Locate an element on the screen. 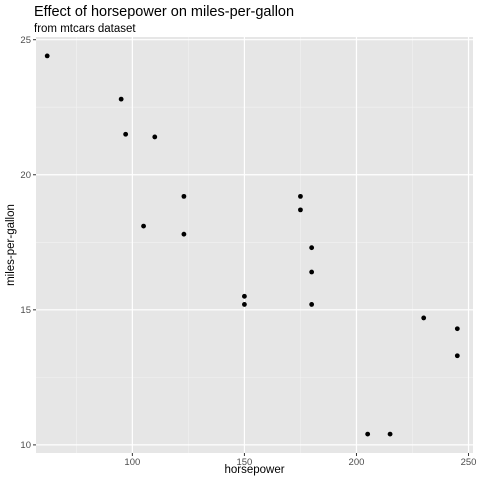 This screenshot has height=480, width=480. chart-title: Effect of horsepower on miles-per-gallon is located at coordinates (164, 12).